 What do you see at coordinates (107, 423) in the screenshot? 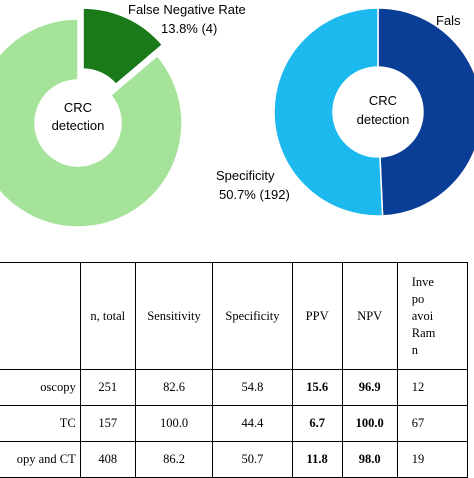
I see `cell-n-total: 157` at bounding box center [107, 423].